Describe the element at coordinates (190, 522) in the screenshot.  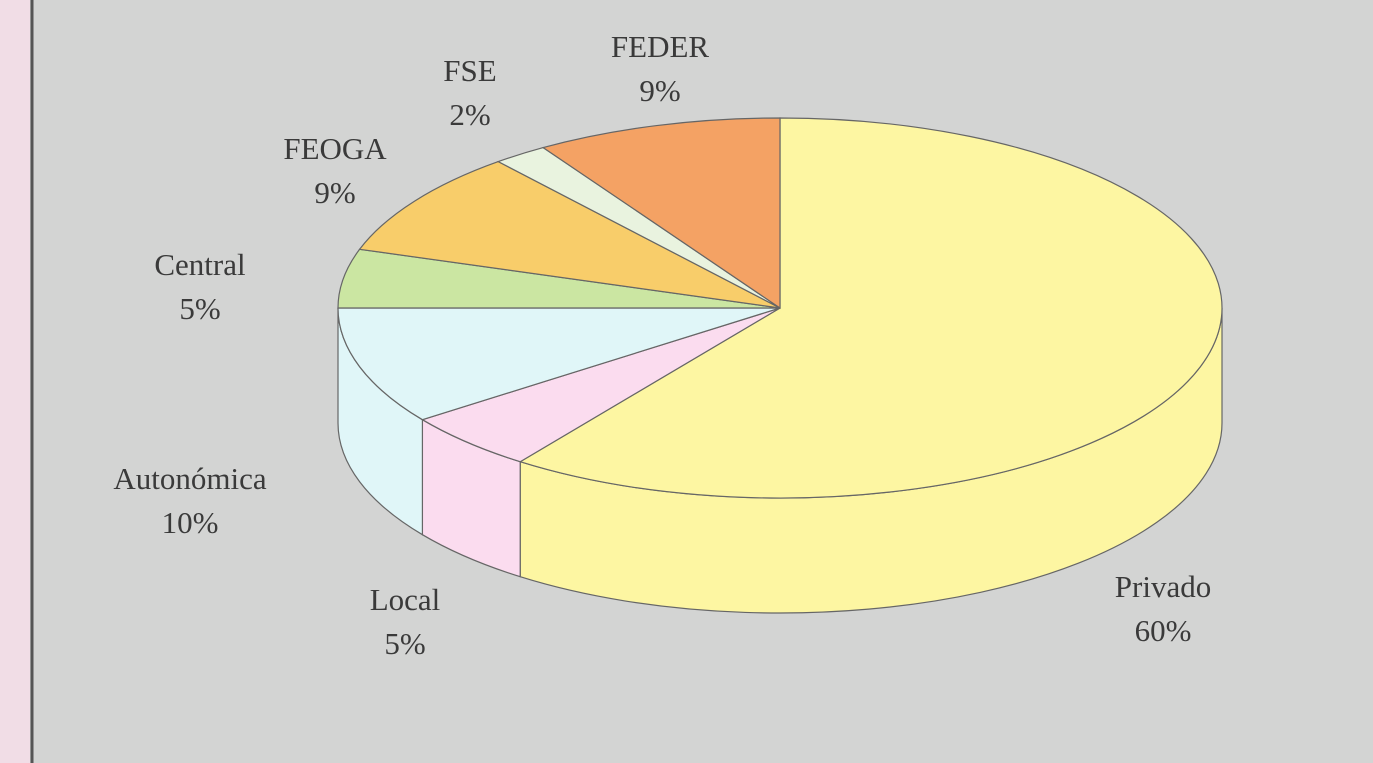
I see `slice-value-label: 10%` at that location.